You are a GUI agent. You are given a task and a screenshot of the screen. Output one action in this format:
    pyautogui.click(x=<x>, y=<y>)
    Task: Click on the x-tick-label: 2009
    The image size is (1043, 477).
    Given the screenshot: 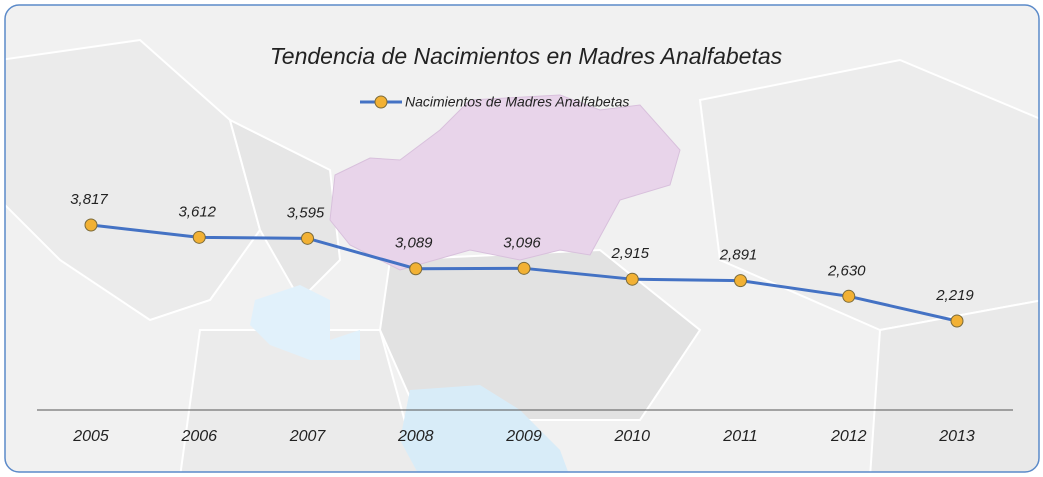 What is the action you would take?
    pyautogui.click(x=523, y=436)
    